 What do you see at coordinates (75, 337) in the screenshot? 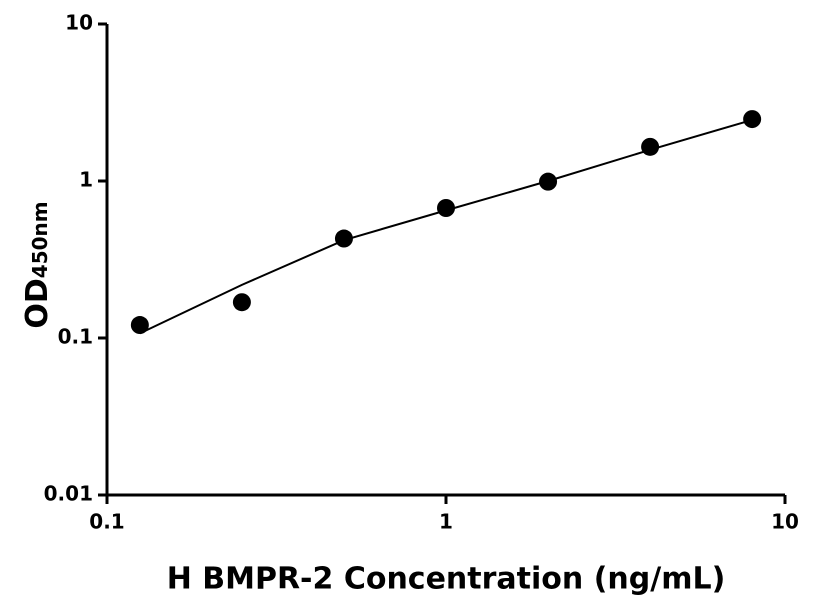
I see `y-tick-label: 0.1` at bounding box center [75, 337].